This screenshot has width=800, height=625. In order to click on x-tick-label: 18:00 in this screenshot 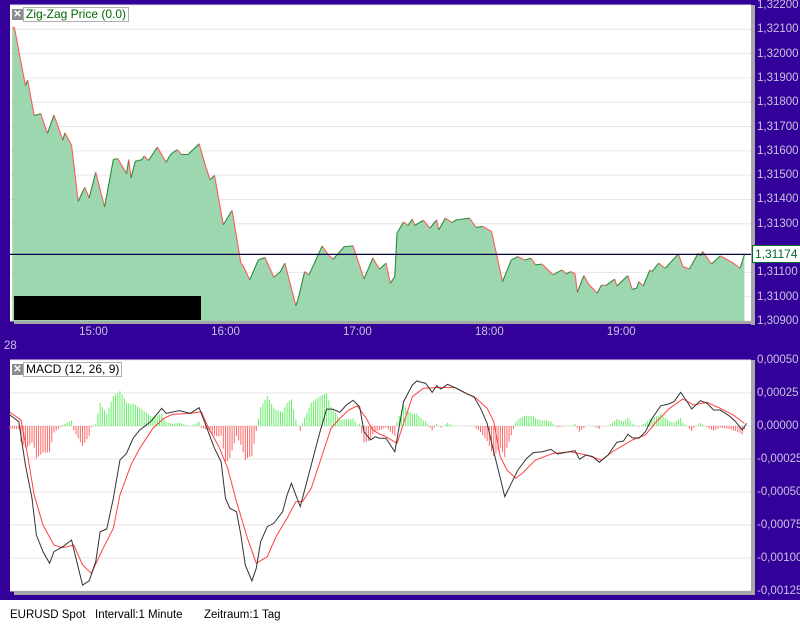, I will do `click(489, 332)`.